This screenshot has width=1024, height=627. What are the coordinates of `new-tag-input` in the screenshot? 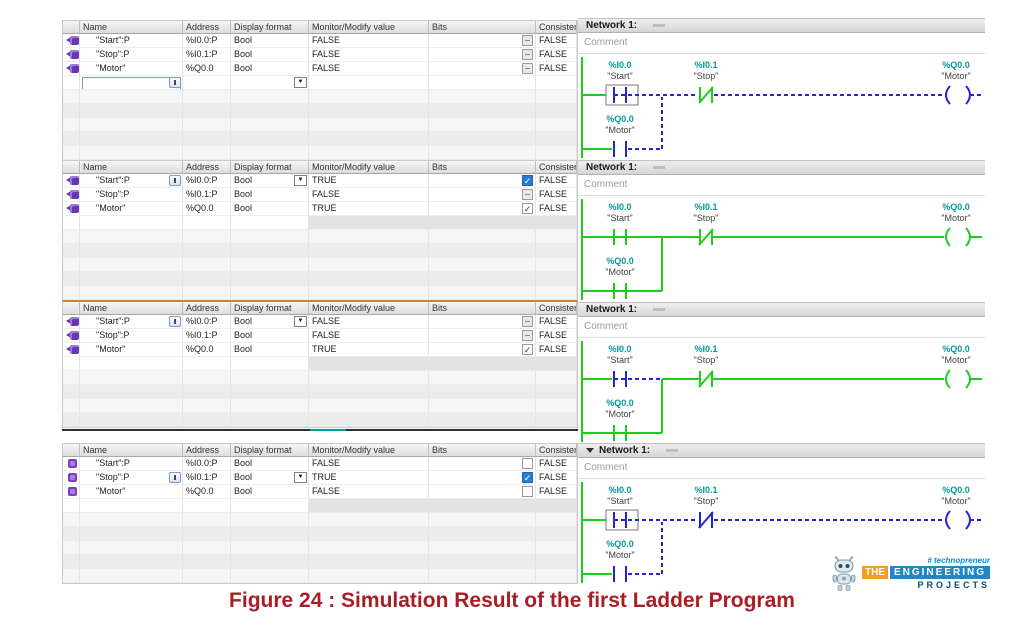 It's located at (131, 83).